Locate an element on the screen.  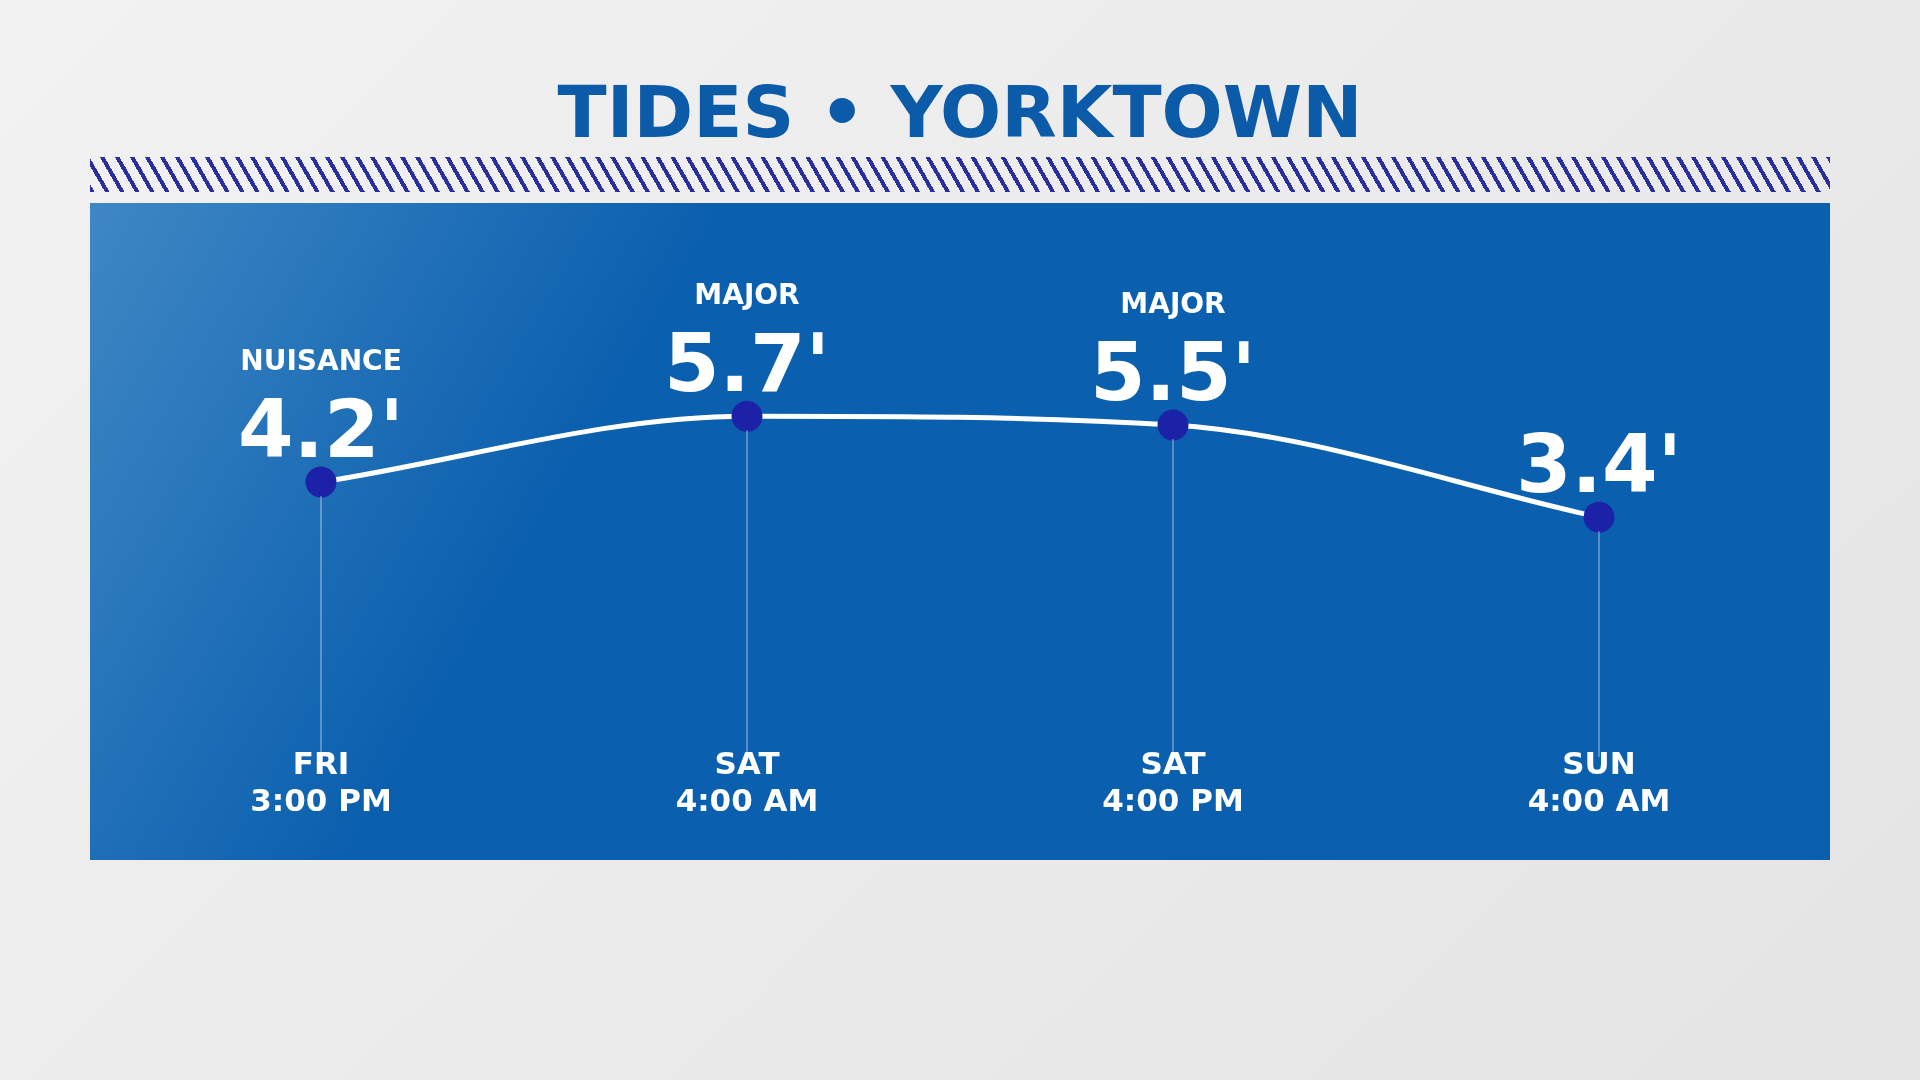
x-tick-label: FRI 3:00 PM is located at coordinates (321, 781).